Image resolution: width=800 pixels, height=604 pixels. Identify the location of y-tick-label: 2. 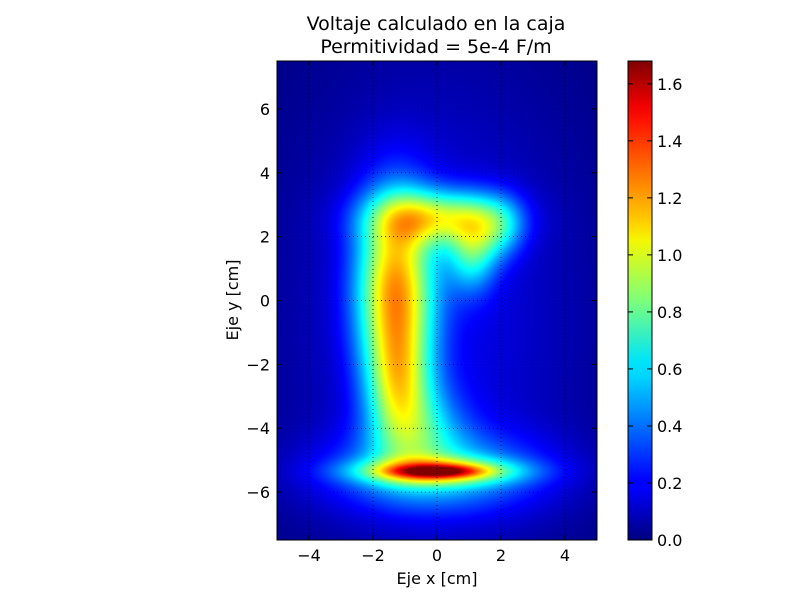
(265, 237).